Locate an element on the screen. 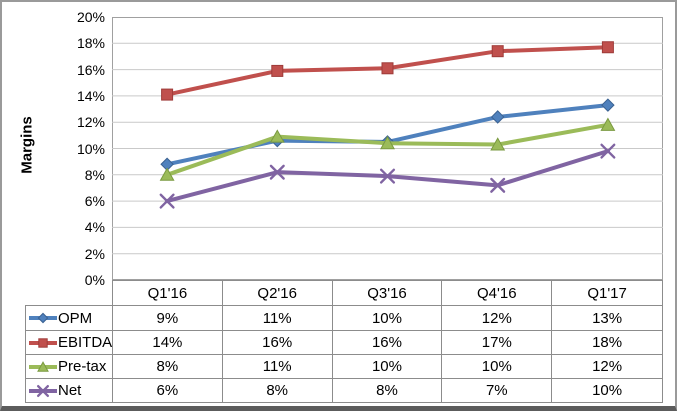  table-header-cell: Q1'17 is located at coordinates (607, 293).